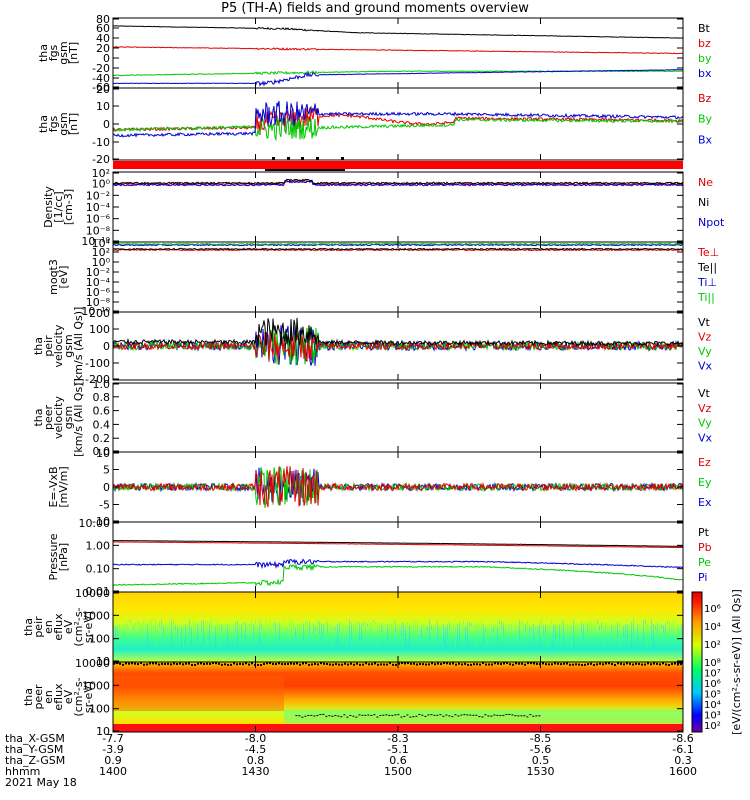  What do you see at coordinates (113, 771) in the screenshot?
I see `x-axis-value: 1400` at bounding box center [113, 771].